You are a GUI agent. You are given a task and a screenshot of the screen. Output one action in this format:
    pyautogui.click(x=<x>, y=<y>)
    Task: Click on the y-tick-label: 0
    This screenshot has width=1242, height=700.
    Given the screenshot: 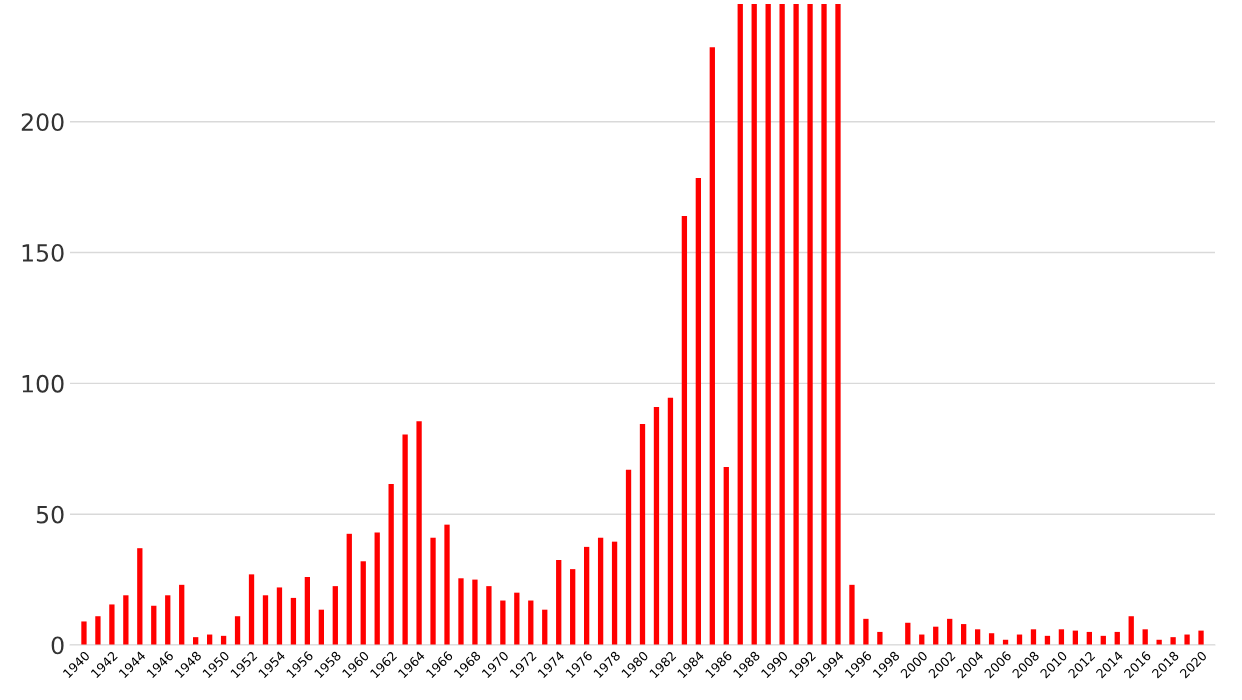 What is the action you would take?
    pyautogui.click(x=57, y=645)
    